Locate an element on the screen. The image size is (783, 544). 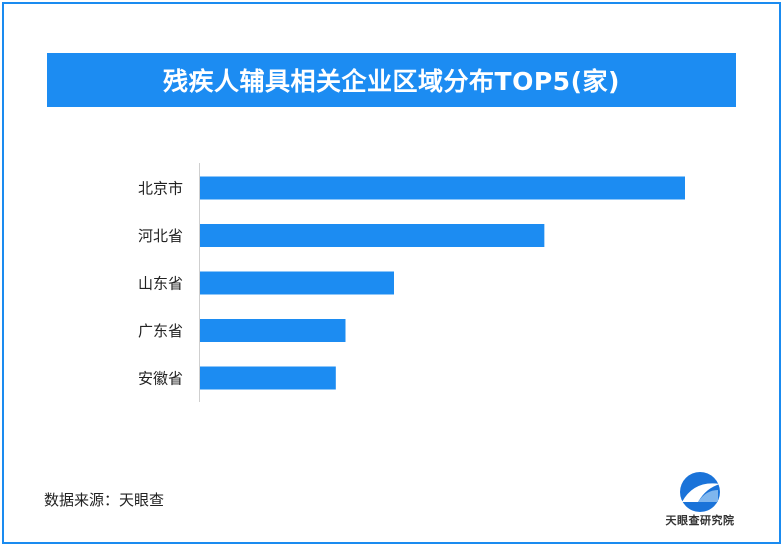
category-label-5: 安徽省 is located at coordinates (160, 379).